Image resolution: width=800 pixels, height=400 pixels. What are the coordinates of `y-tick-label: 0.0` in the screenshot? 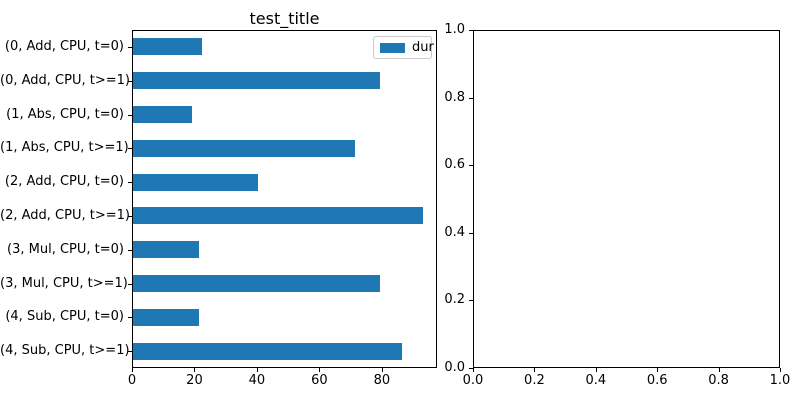 It's located at (454, 367).